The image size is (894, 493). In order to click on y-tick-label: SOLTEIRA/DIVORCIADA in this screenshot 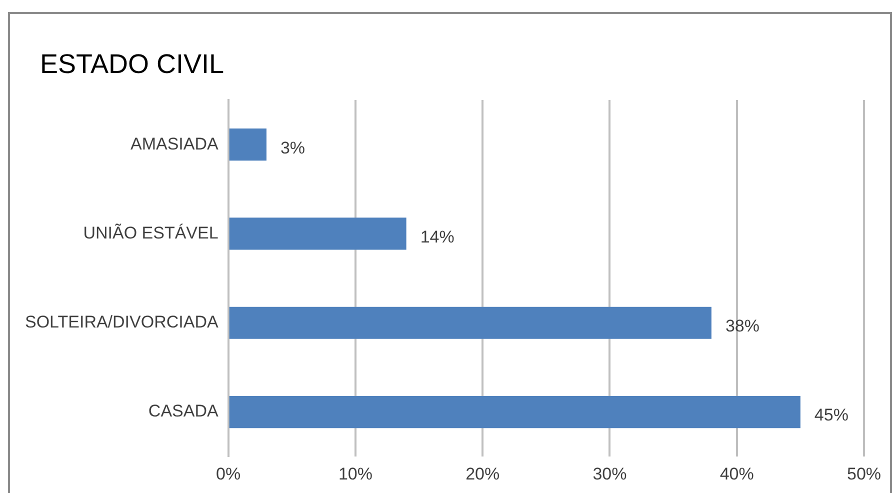, I will do `click(121, 322)`.